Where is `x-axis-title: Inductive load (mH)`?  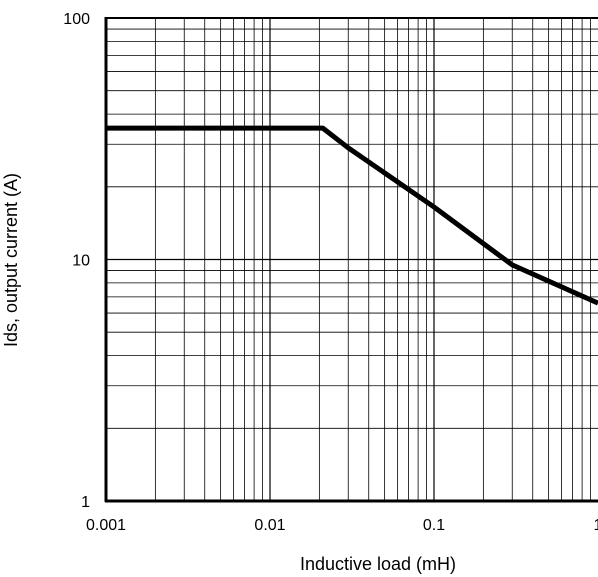
x-axis-title: Inductive load (mH) is located at coordinates (378, 564).